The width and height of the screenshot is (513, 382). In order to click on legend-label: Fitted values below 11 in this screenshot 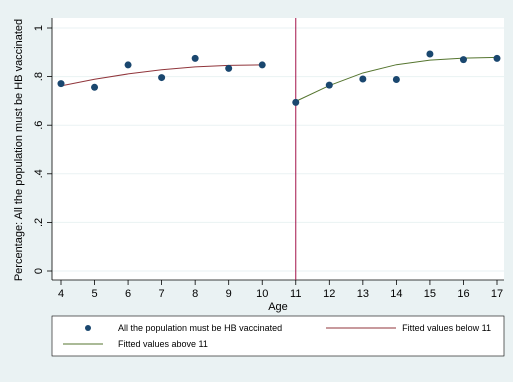, I will do `click(446, 328)`.